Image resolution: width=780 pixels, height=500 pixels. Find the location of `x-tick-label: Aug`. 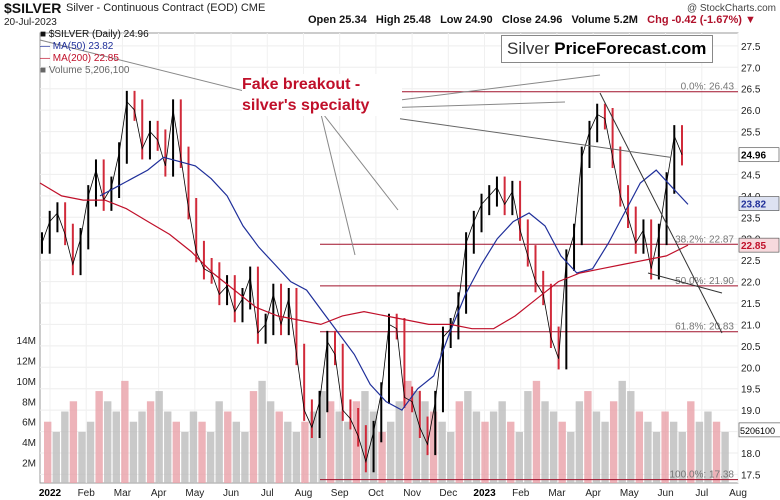

x-tick-label: Aug is located at coordinates (738, 493).